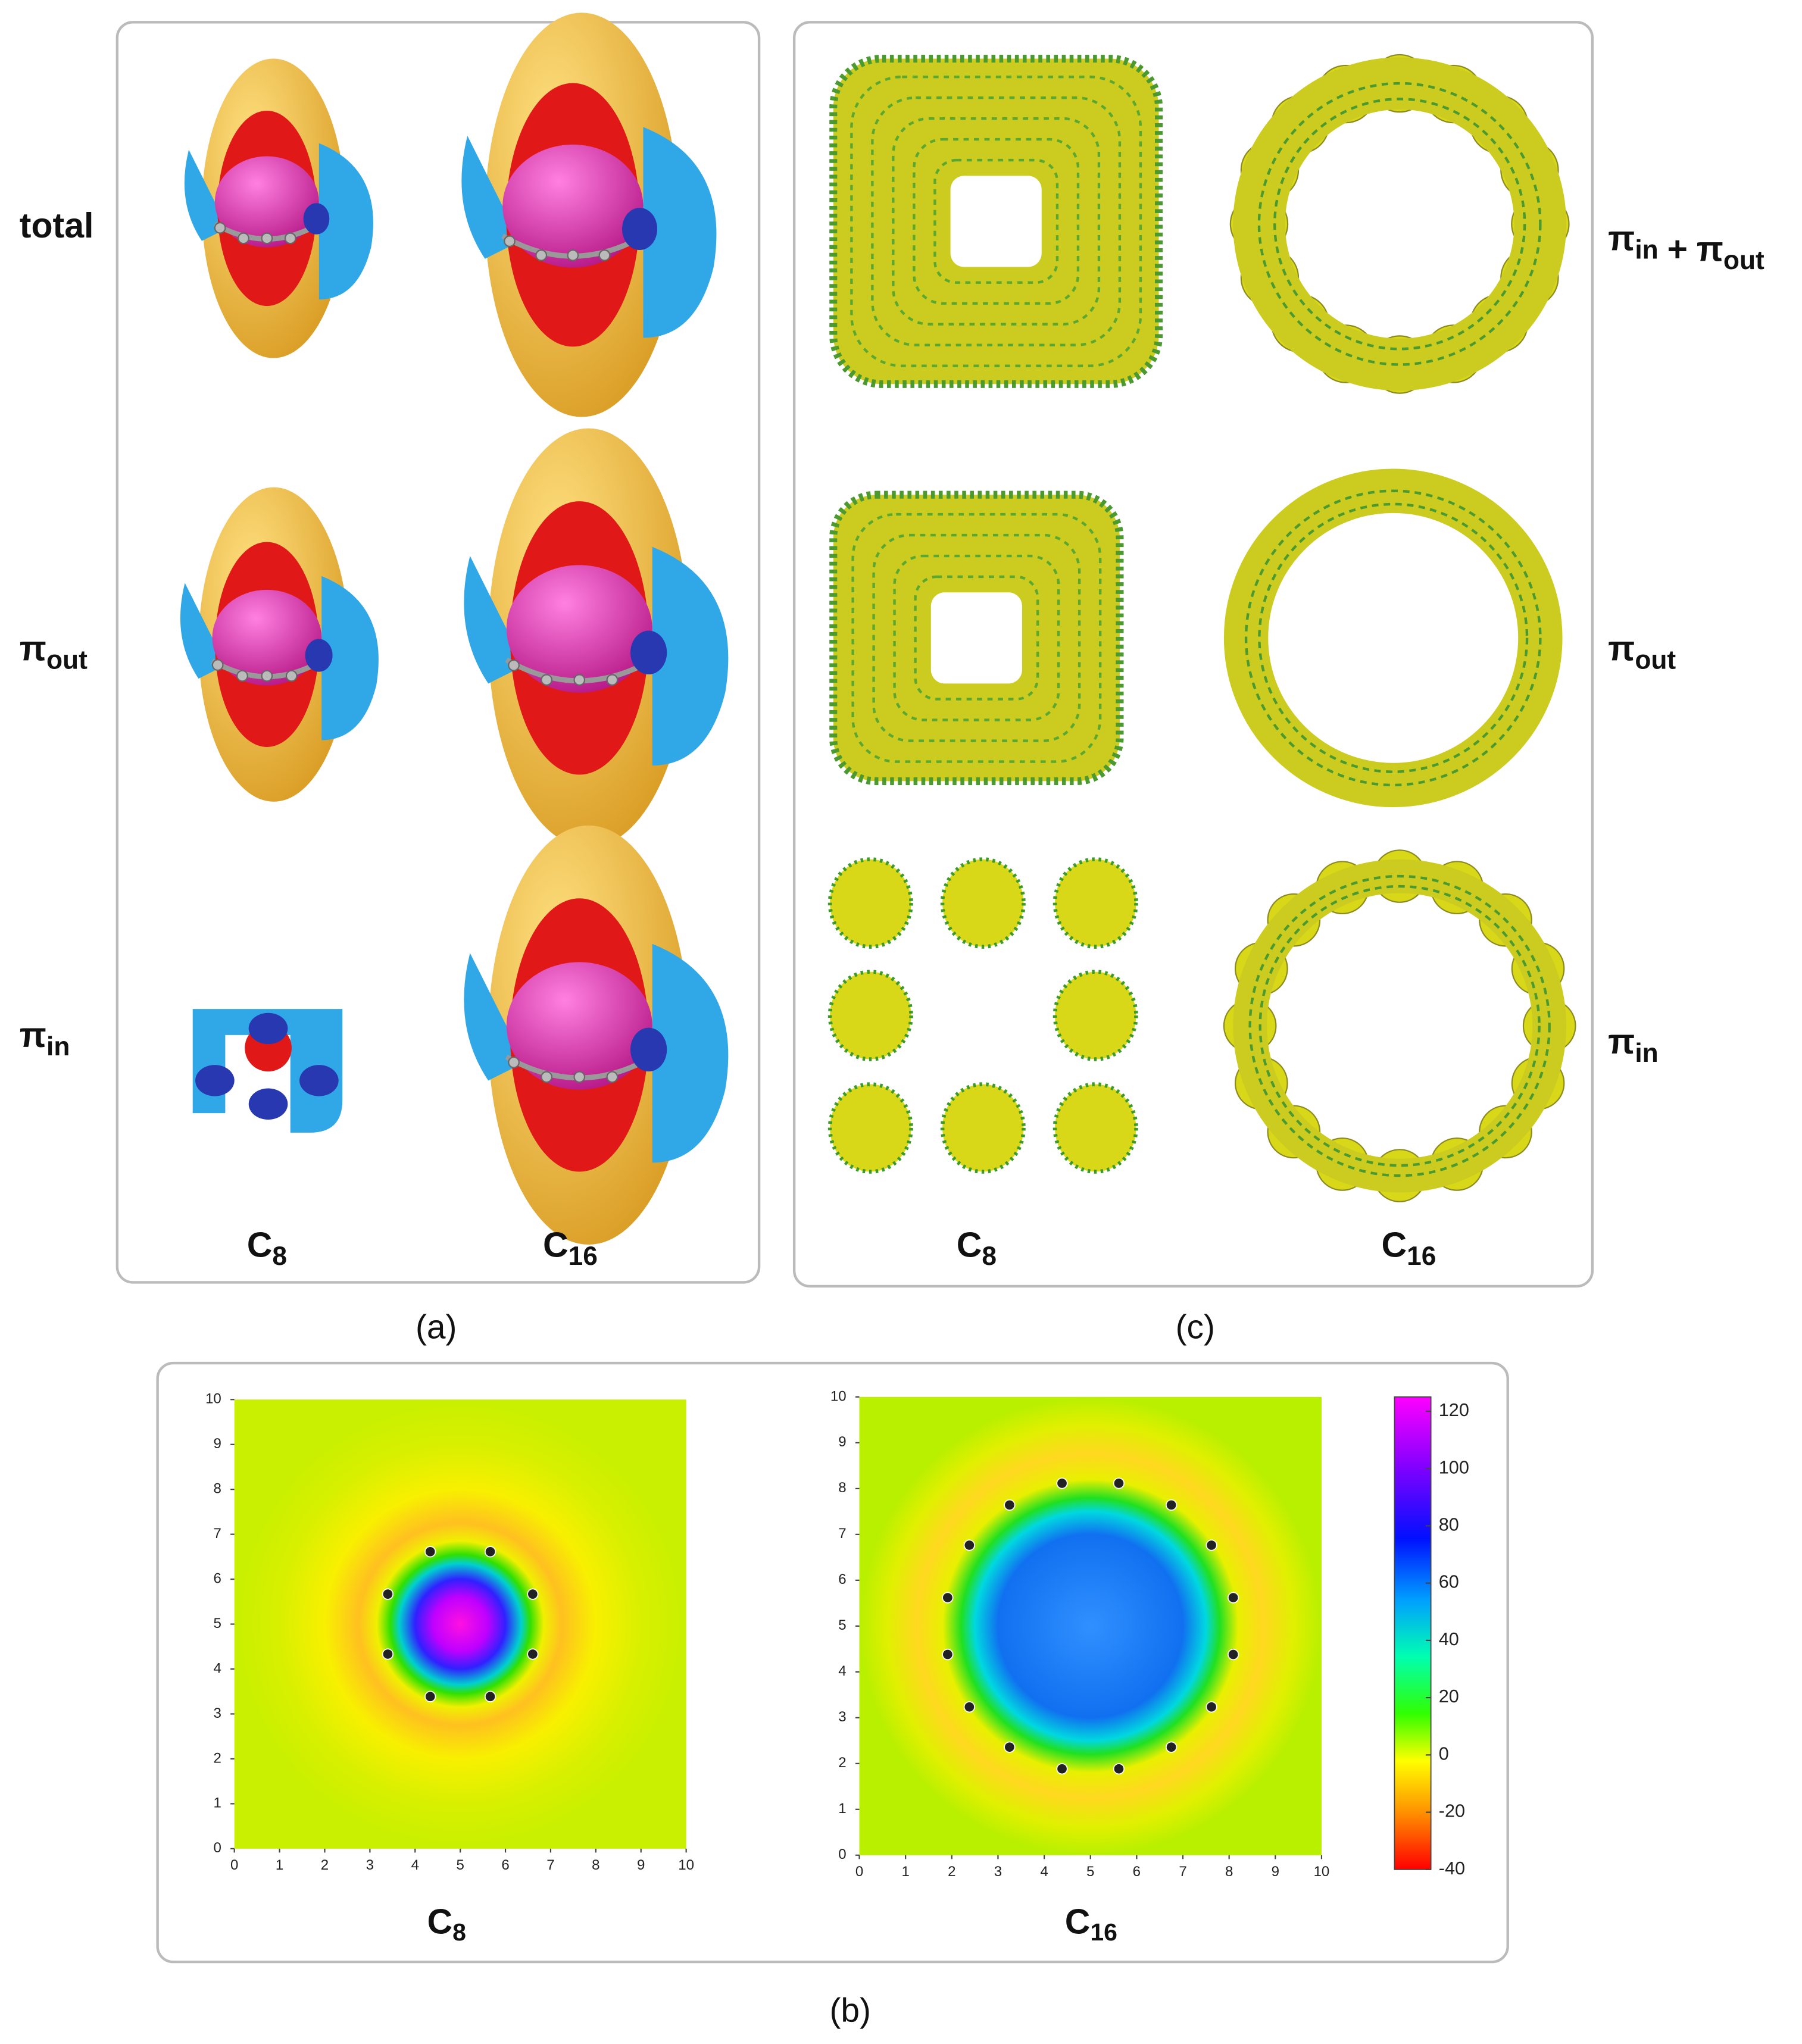 The width and height of the screenshot is (1802, 2044). Describe the element at coordinates (1183, 1872) in the screenshot. I see `x-tick-label: 7` at that location.